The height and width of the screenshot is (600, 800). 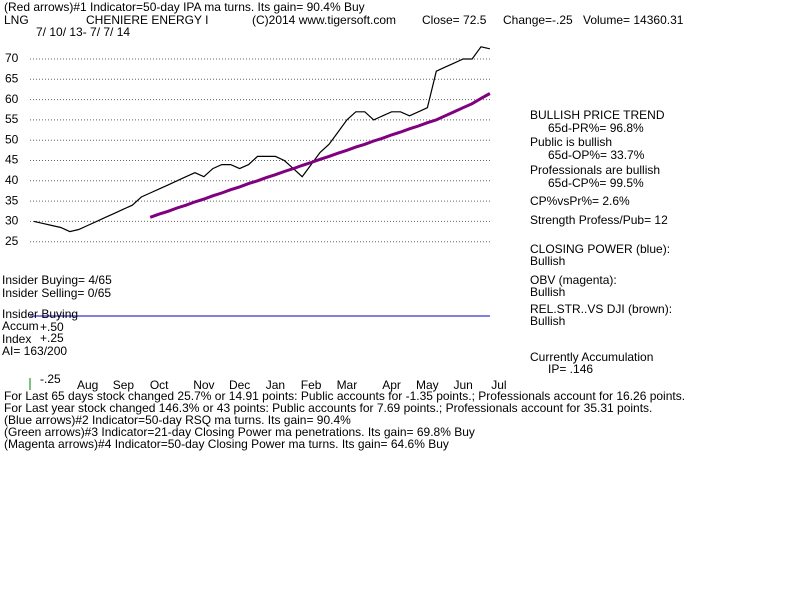 What do you see at coordinates (12, 200) in the screenshot?
I see `y-tick-label: 35` at bounding box center [12, 200].